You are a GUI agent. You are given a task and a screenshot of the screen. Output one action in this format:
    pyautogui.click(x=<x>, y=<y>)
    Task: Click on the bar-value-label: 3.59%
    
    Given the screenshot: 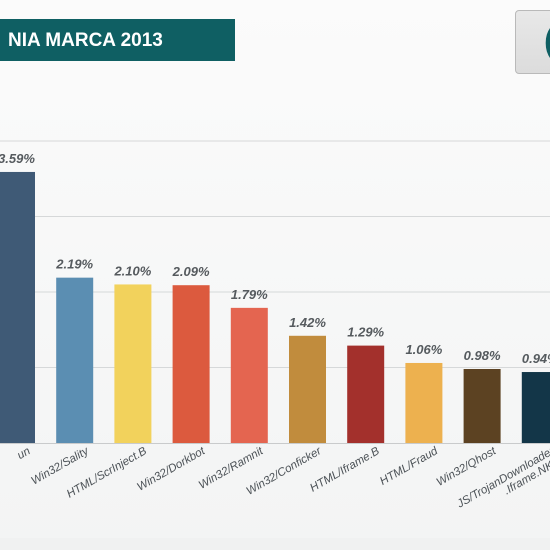 What is the action you would take?
    pyautogui.click(x=17, y=158)
    